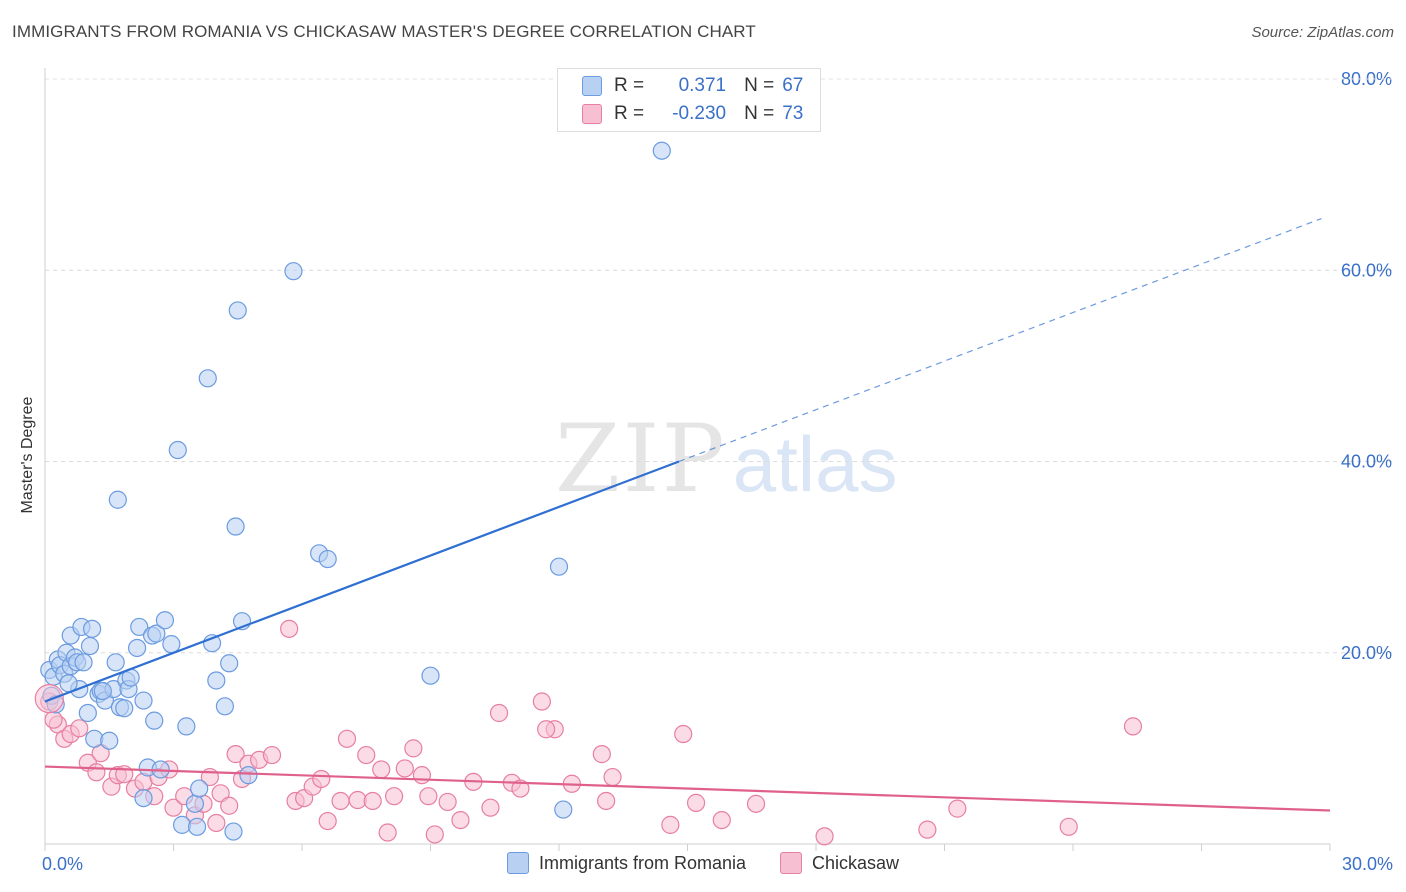 This screenshot has height=892, width=1406. Describe the element at coordinates (629, 85) in the screenshot. I see `stats-r-label-blue: R =` at that location.